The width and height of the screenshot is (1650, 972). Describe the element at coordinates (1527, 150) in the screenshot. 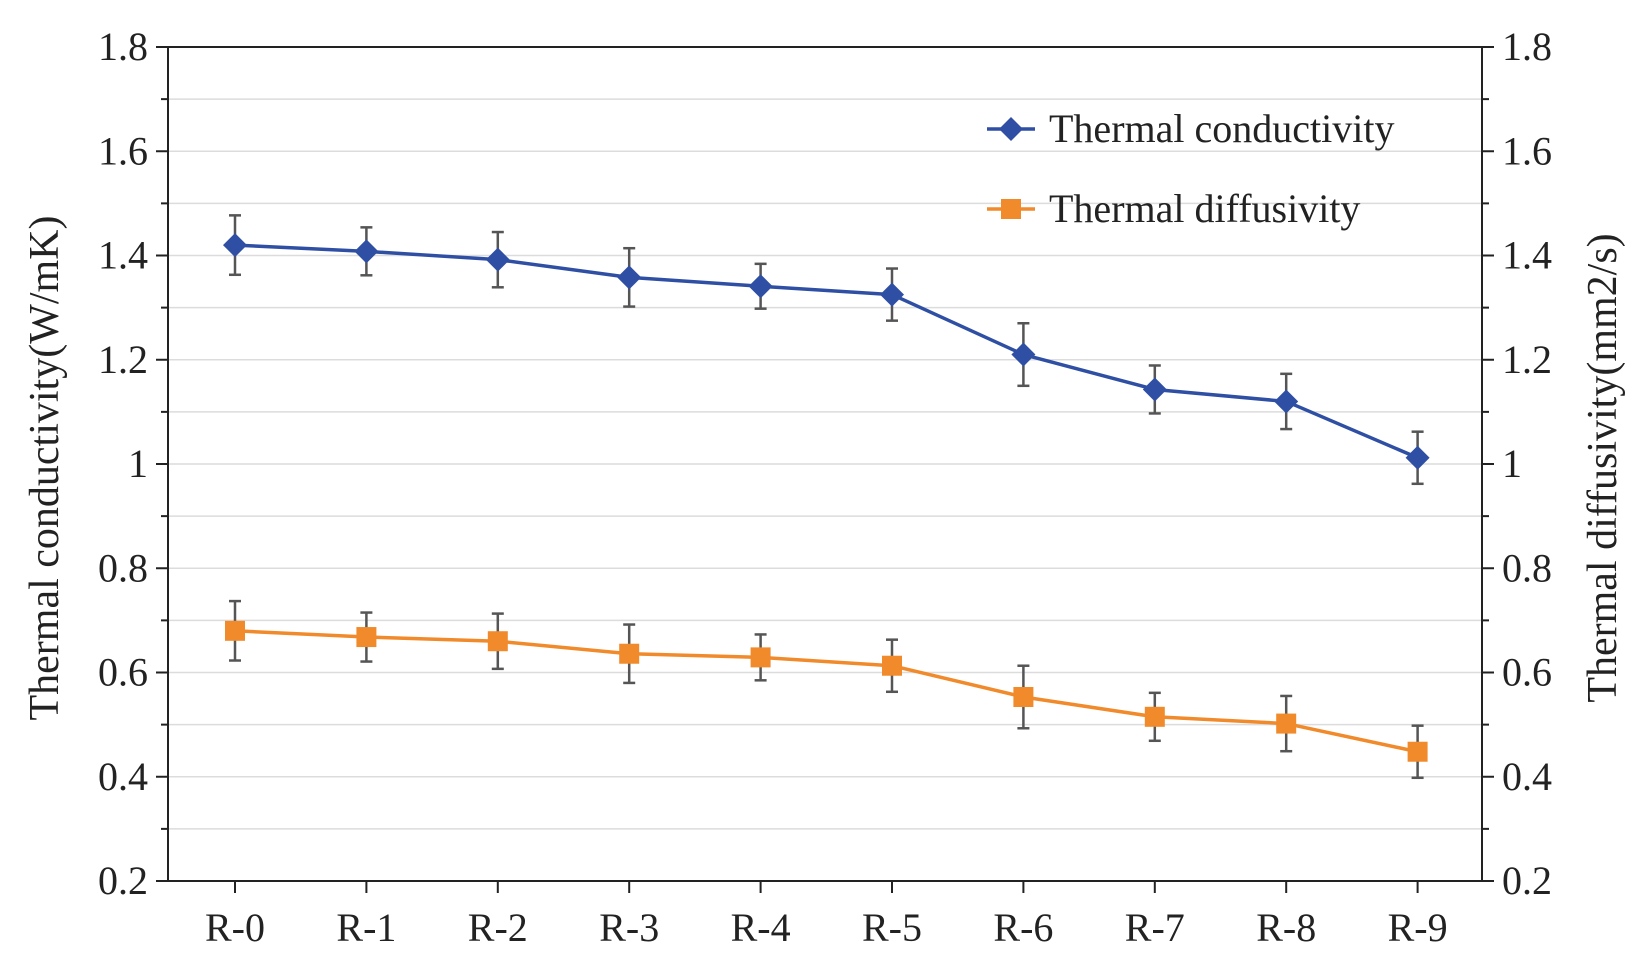

I see `y-tick-label-right: 1.6` at that location.